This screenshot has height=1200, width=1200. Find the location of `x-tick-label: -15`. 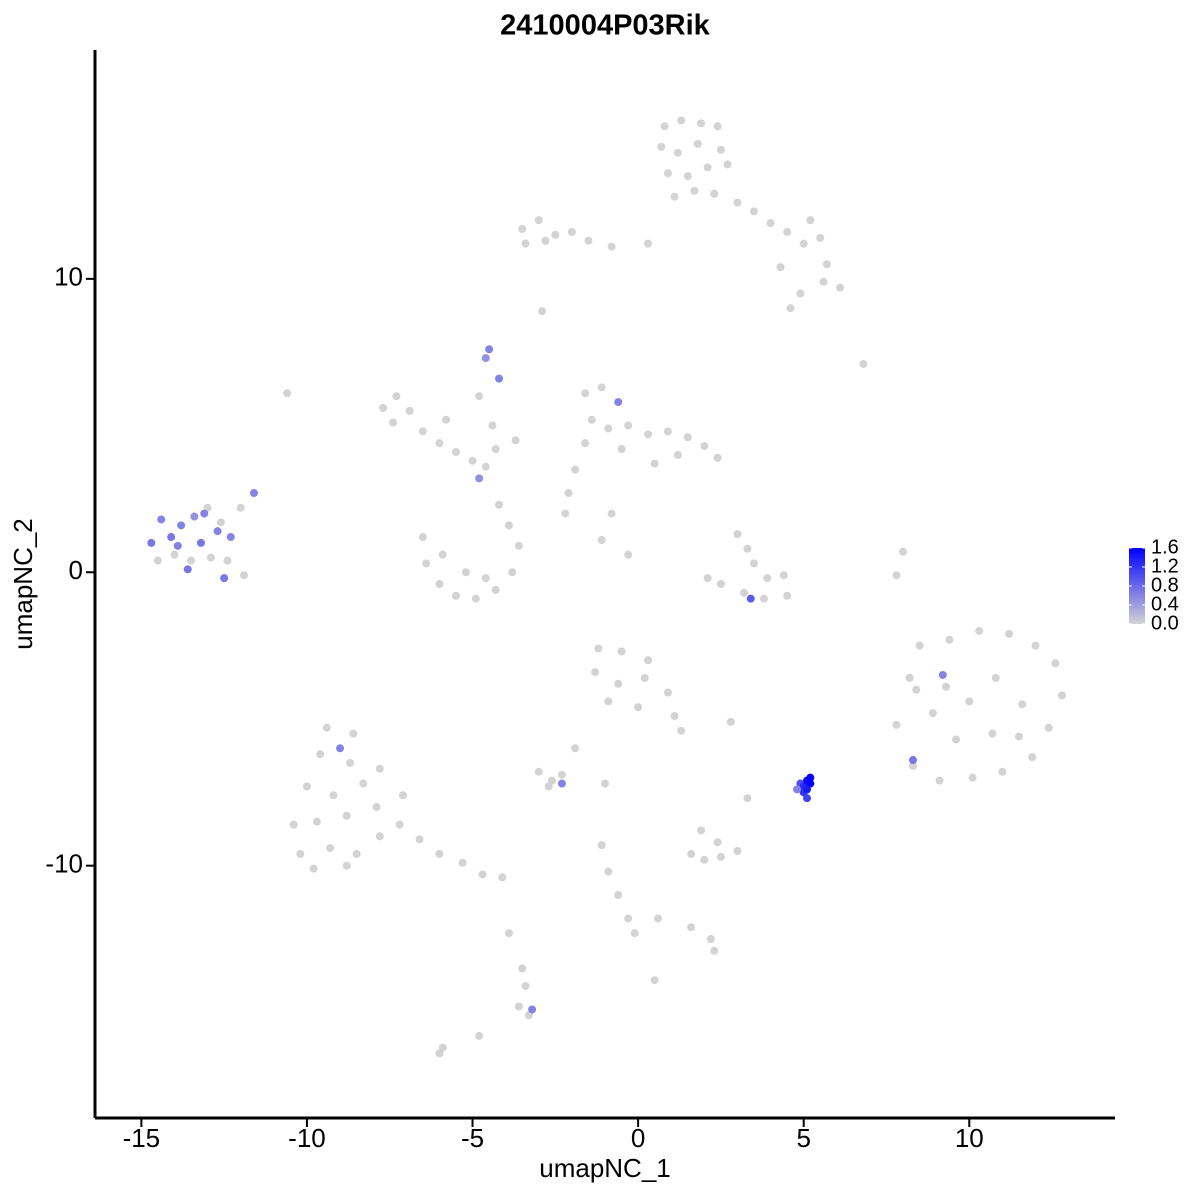

x-tick-label: -15 is located at coordinates (142, 1138).